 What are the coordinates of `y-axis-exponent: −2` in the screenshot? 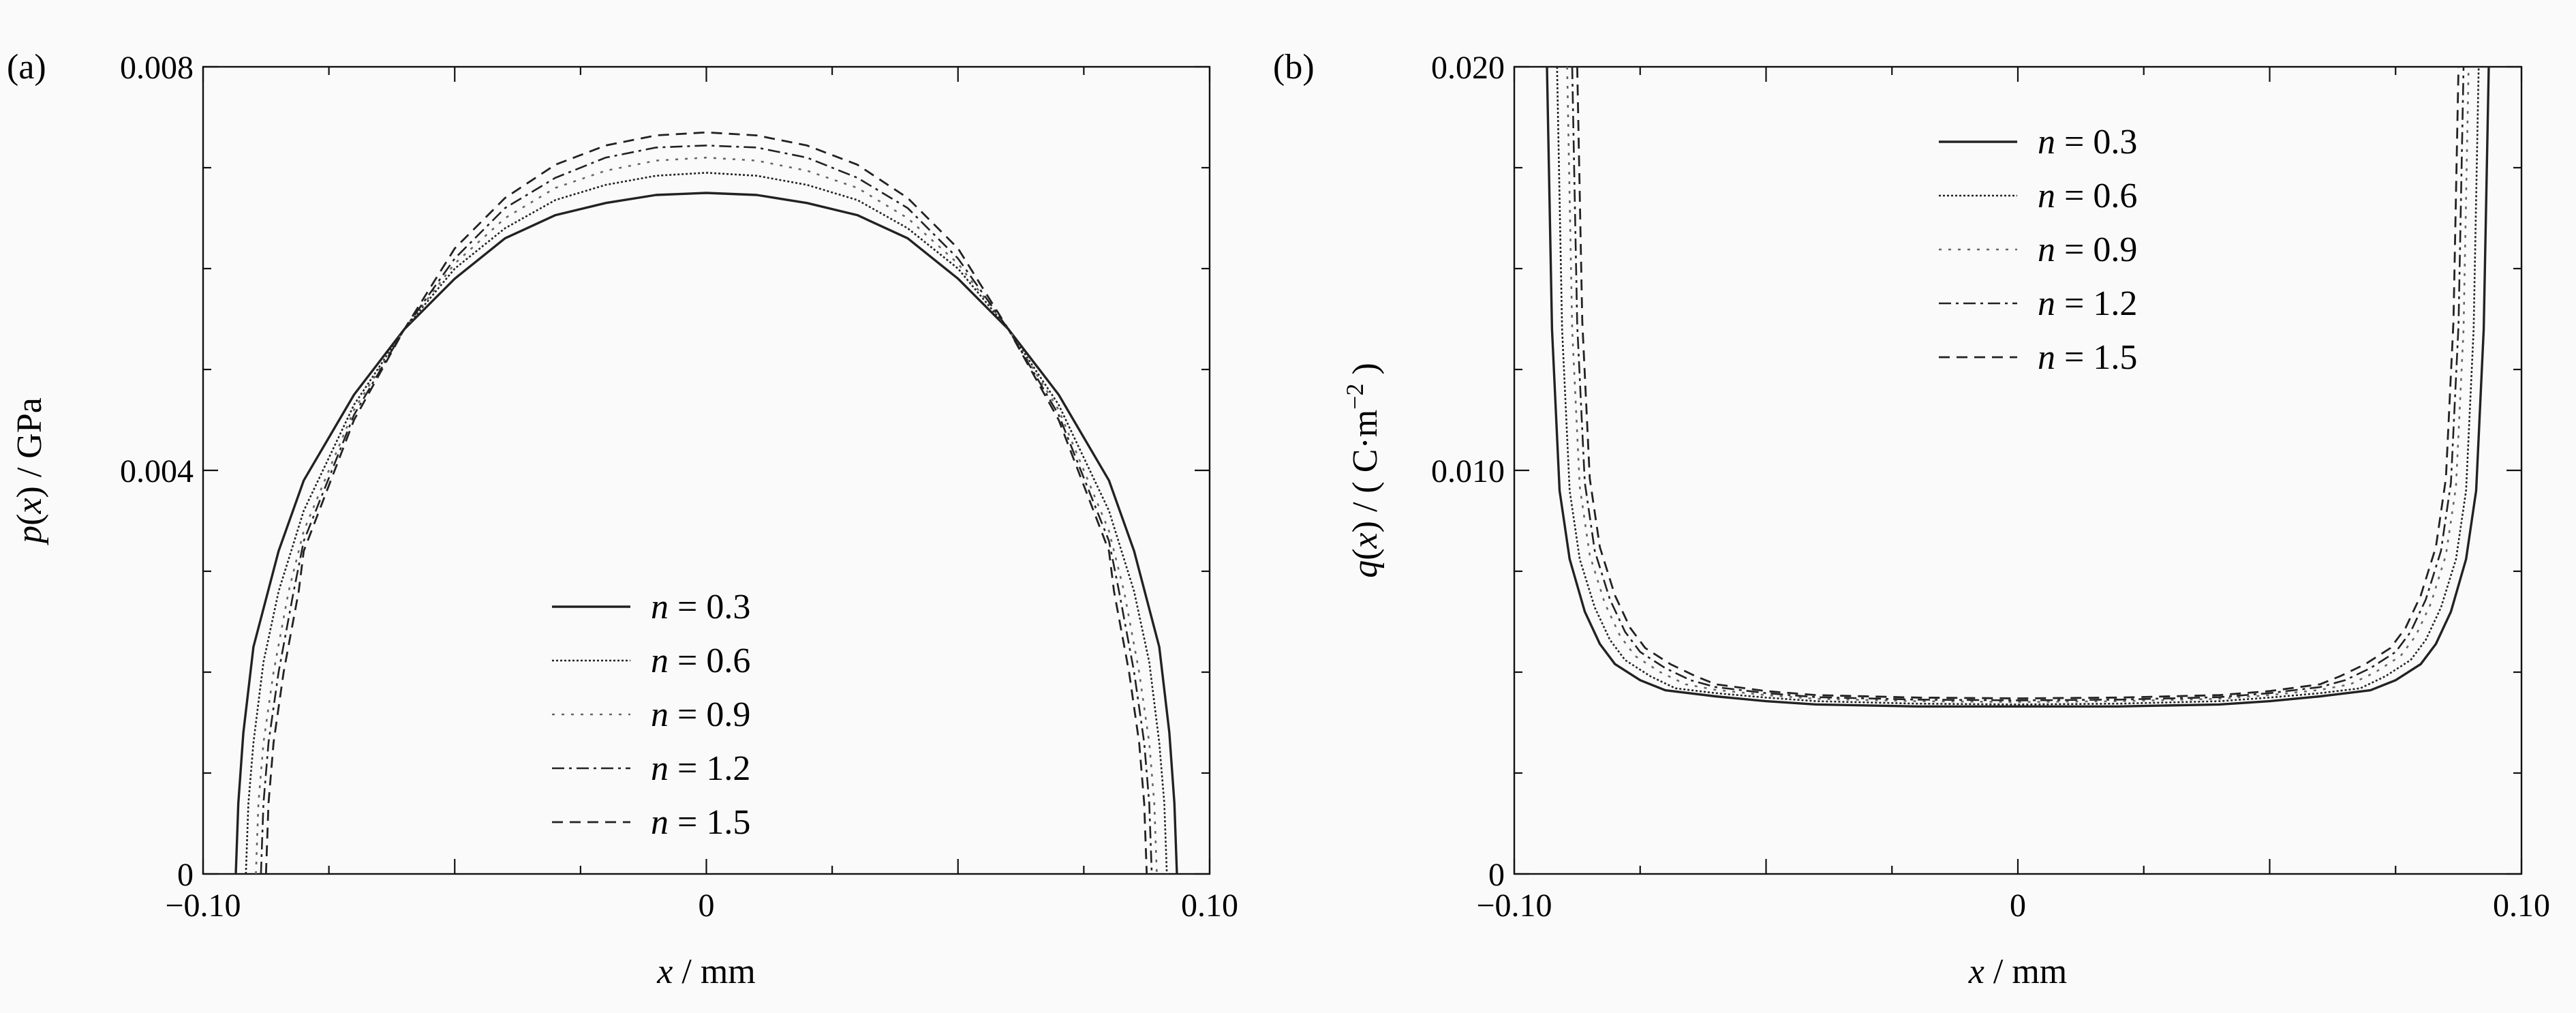 It's located at (1354, 397).